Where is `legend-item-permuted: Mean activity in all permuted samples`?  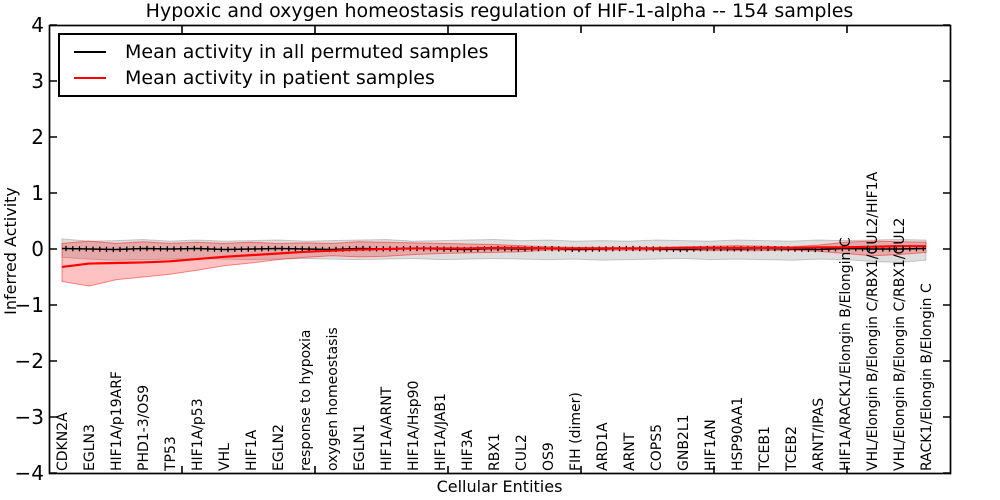
legend-item-permuted: Mean activity in all permuted samples is located at coordinates (294, 52).